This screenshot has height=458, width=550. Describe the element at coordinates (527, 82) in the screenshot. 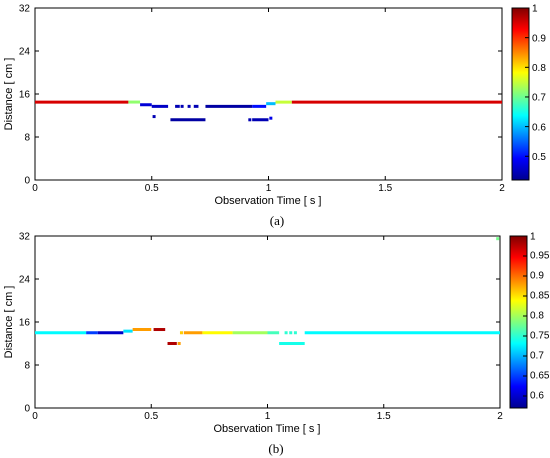

I see `colorbar-ticks-a` at that location.